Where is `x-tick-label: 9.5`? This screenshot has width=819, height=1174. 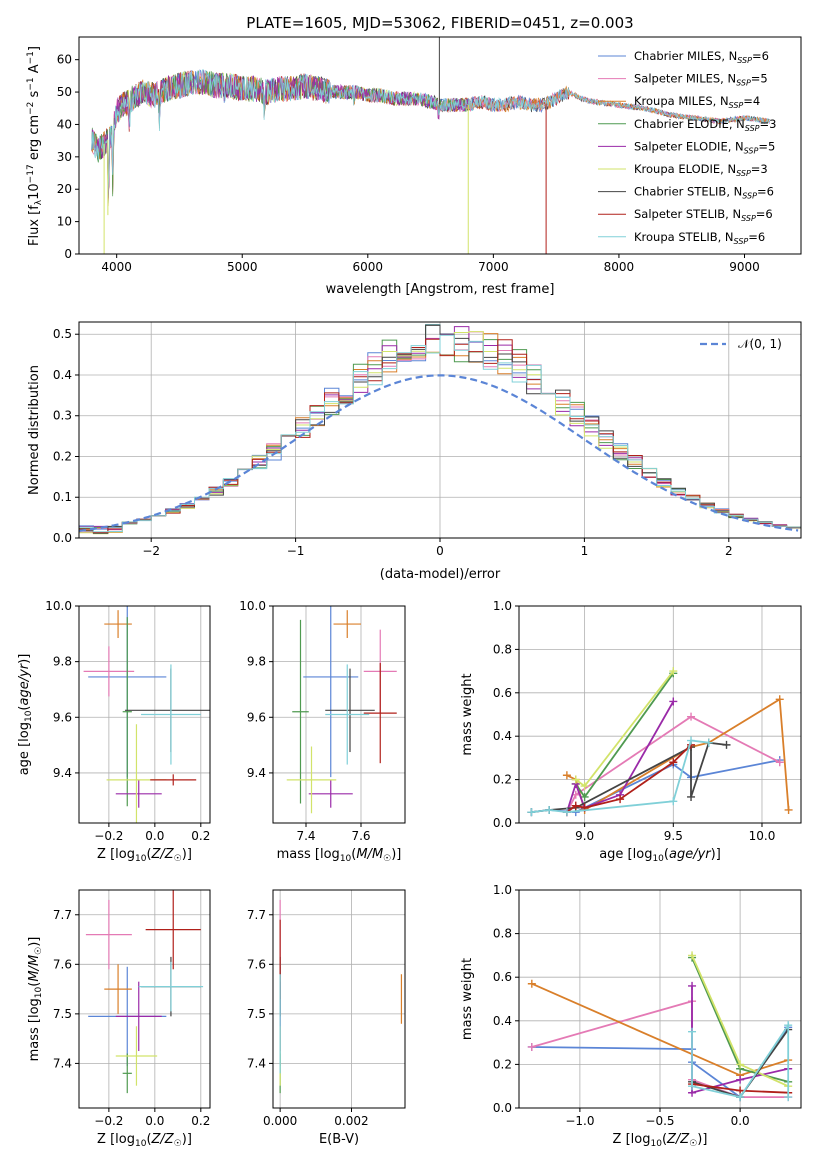
x-tick-label: 9.5 is located at coordinates (673, 836).